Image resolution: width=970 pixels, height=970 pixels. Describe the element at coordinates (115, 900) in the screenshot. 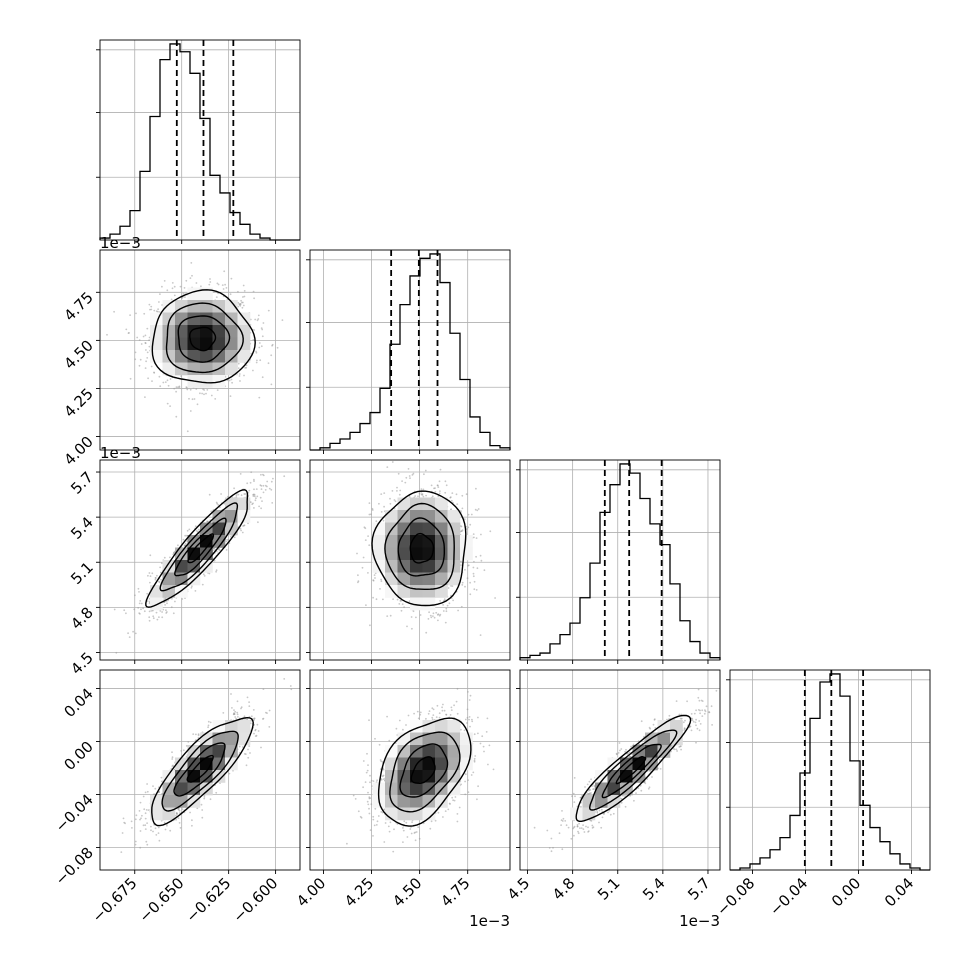

I see `tick-label: −0.675` at that location.